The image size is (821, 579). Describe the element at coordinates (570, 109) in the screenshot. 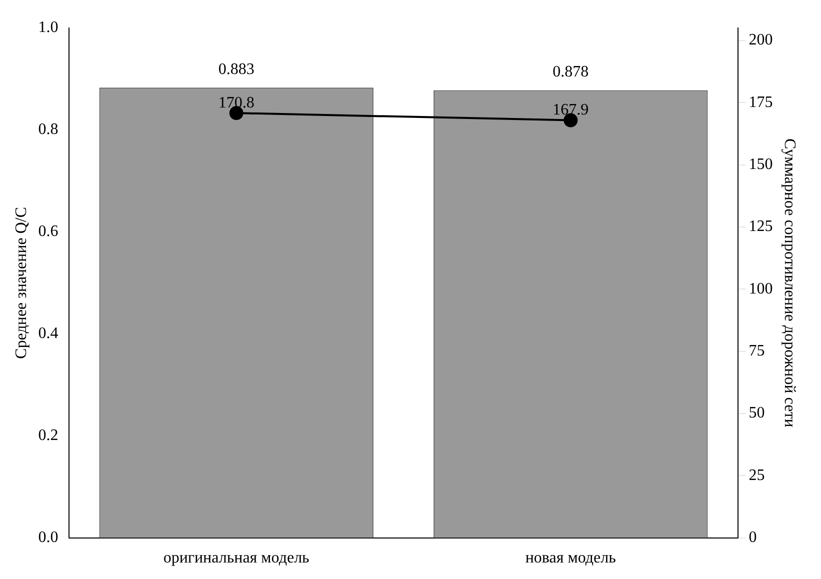

I see `data-label: 167.9` at that location.